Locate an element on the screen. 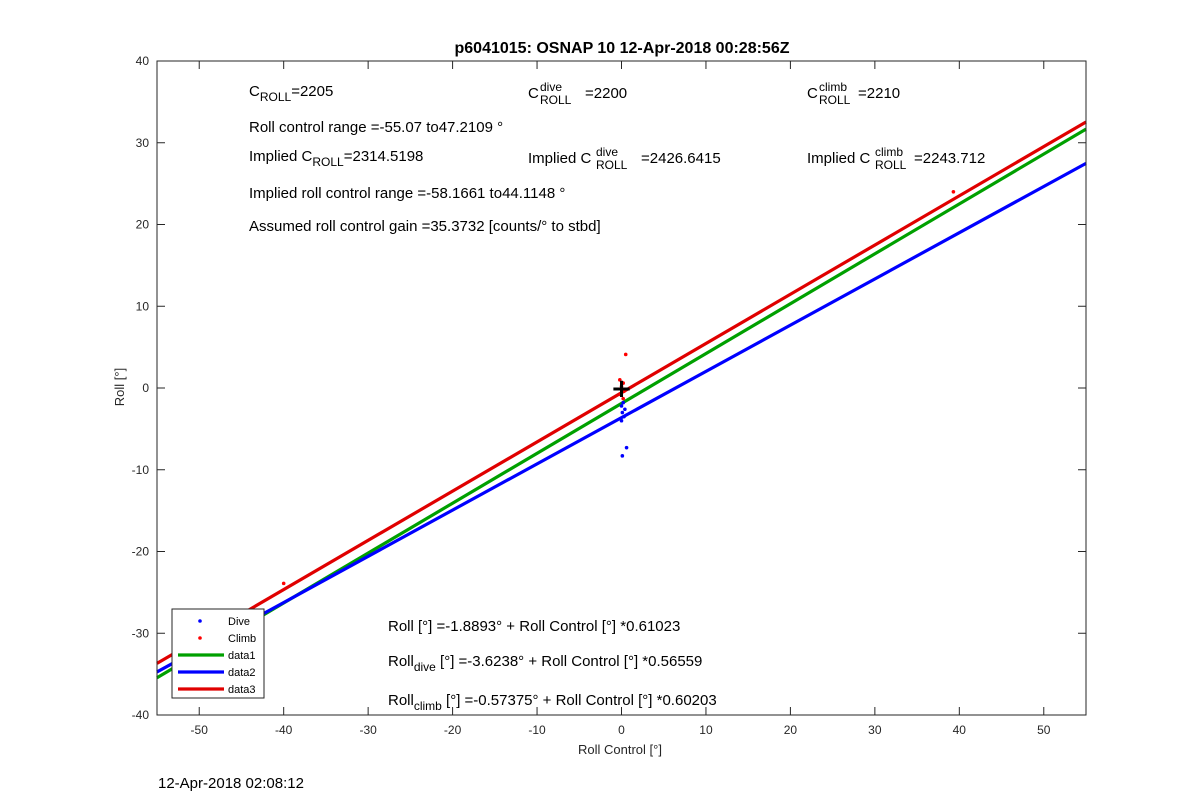  x-axis-label: Roll Control [°] is located at coordinates (620, 749).